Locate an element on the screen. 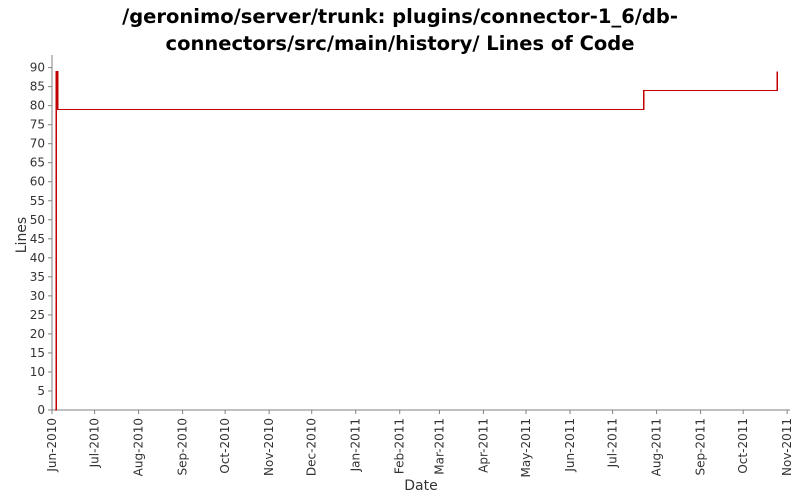 The image size is (800, 500). x-tick-label: Jul-2010 is located at coordinates (95, 443).